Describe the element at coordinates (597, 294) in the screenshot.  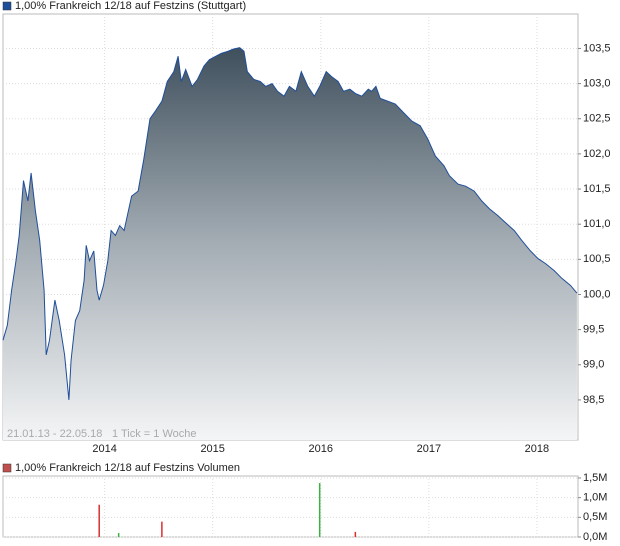
I see `y-tick-label: 100,0` at that location.